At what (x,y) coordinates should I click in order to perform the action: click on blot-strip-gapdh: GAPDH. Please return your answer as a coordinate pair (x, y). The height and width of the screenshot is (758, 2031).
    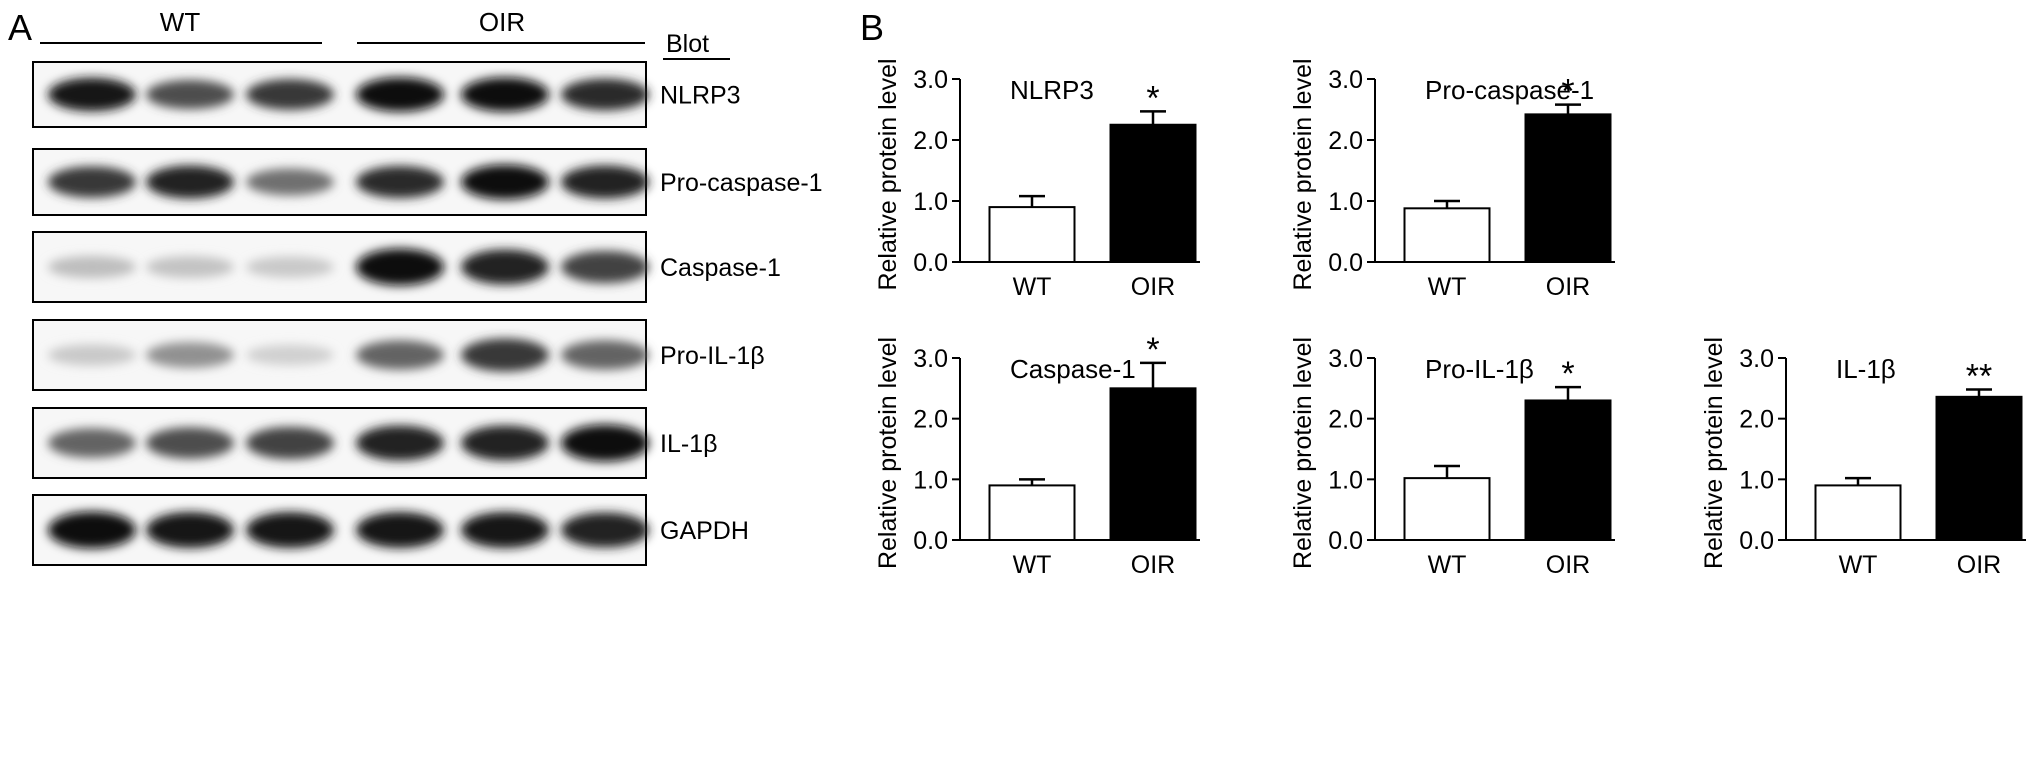
    Looking at the image, I should click on (390, 530).